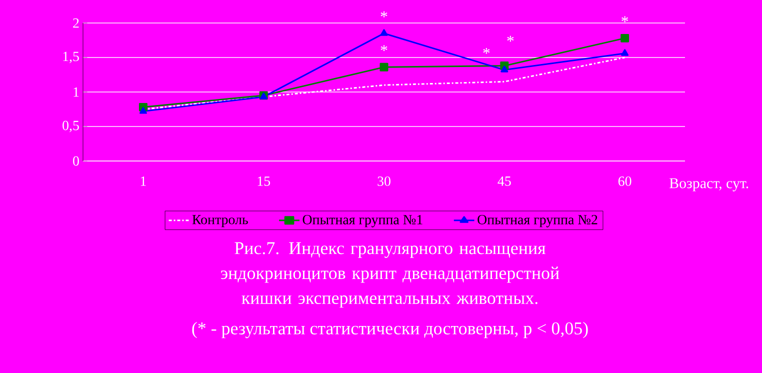  Describe the element at coordinates (143, 181) in the screenshot. I see `x-tick-label: 1` at that location.